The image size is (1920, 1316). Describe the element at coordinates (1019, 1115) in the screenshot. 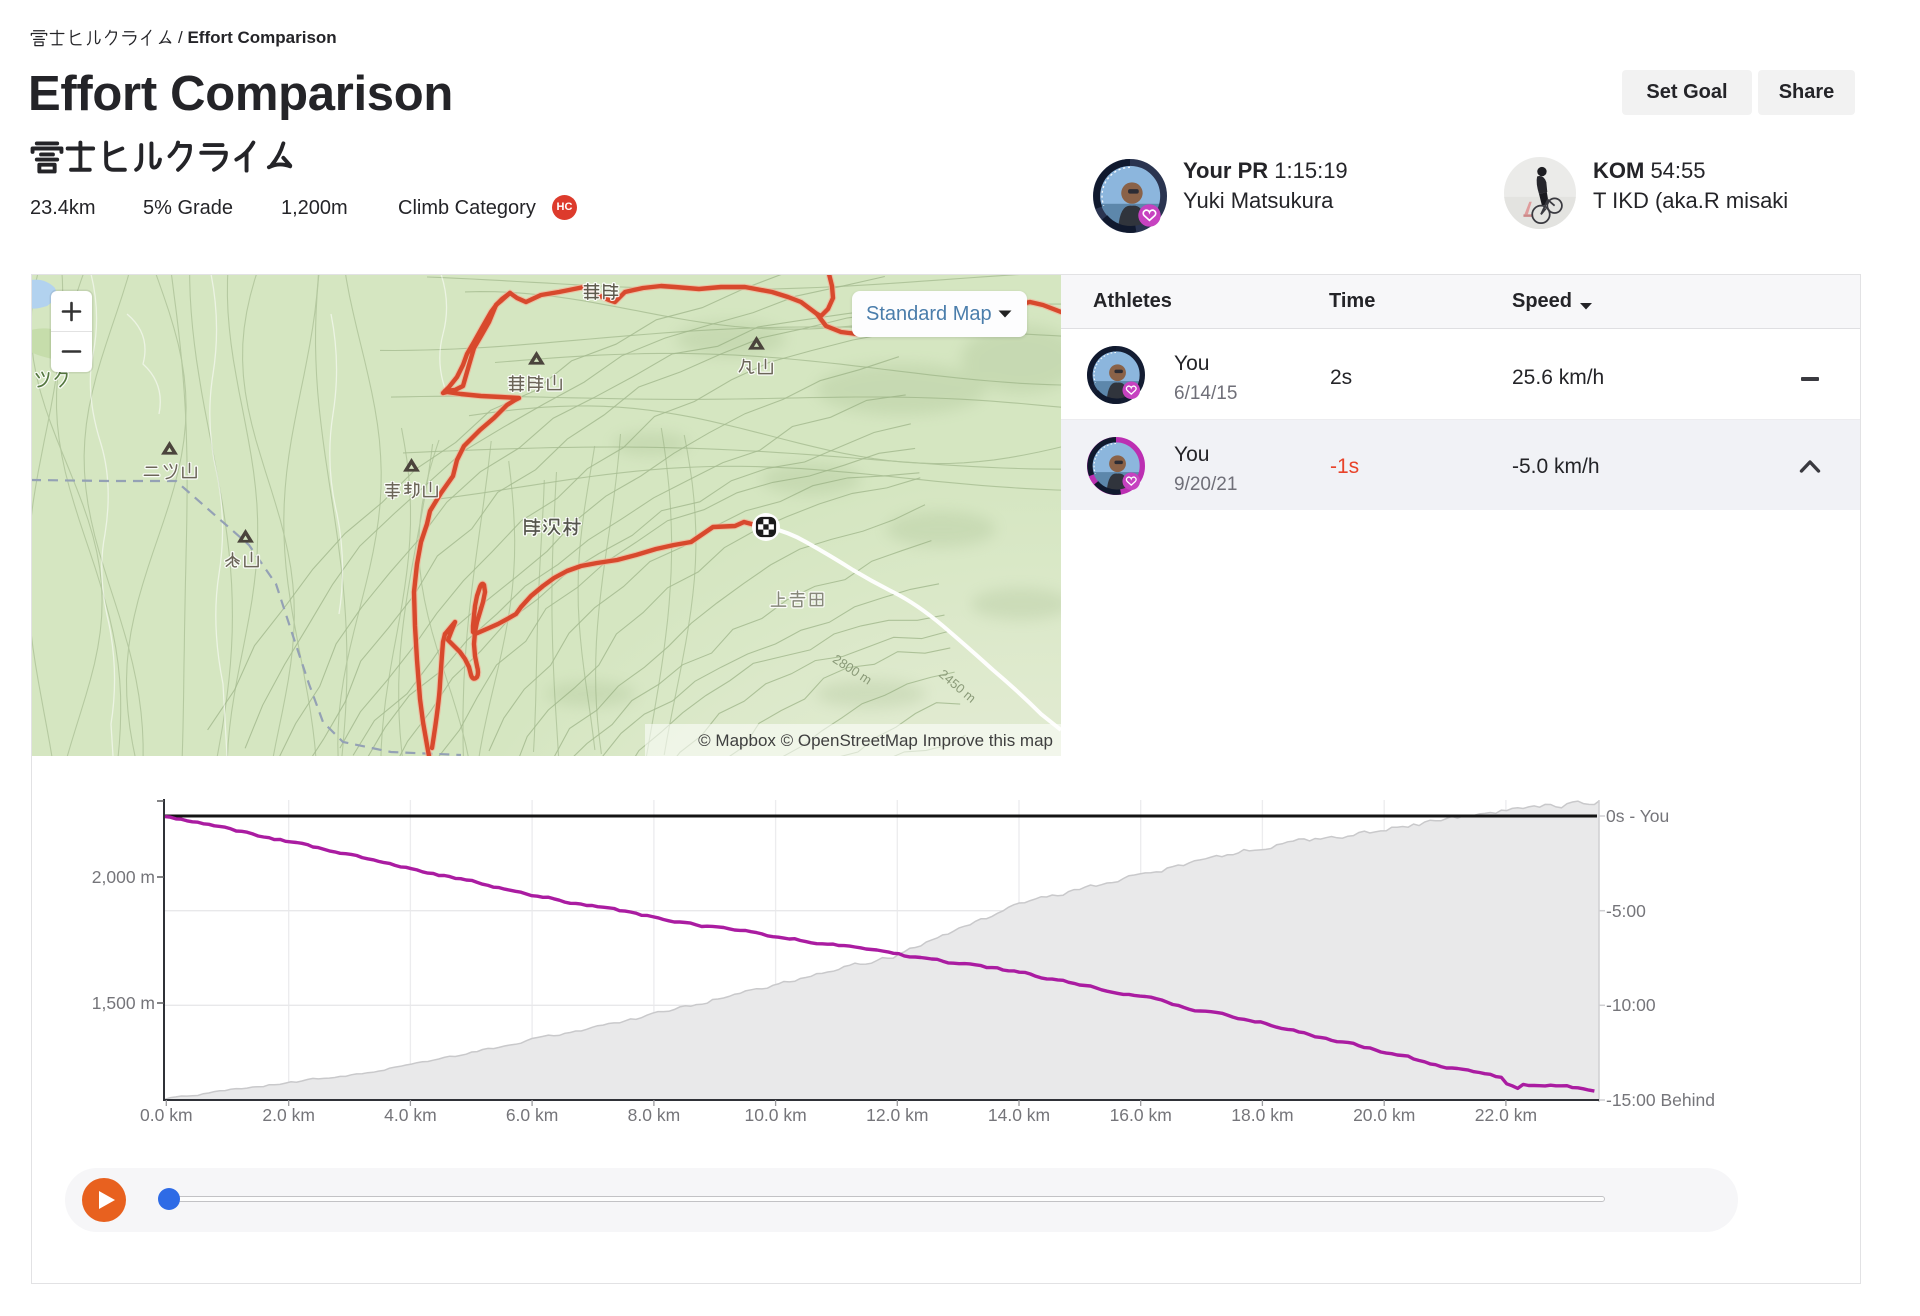

I see `svg-text: 14.0 km` at that location.